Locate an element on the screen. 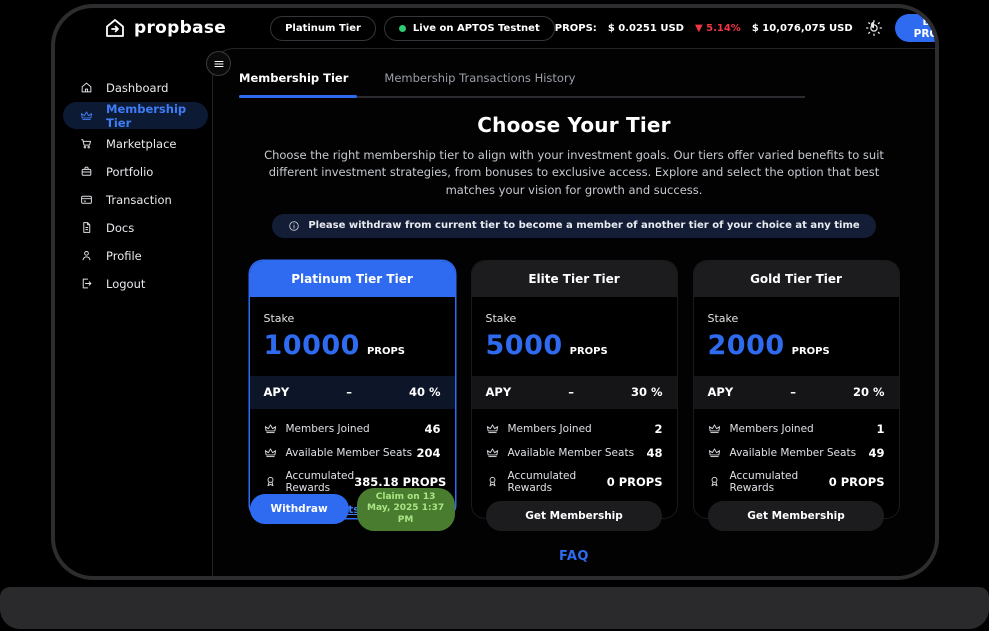 The width and height of the screenshot is (989, 631). sidebar-item-profile: Profile is located at coordinates (133, 255).